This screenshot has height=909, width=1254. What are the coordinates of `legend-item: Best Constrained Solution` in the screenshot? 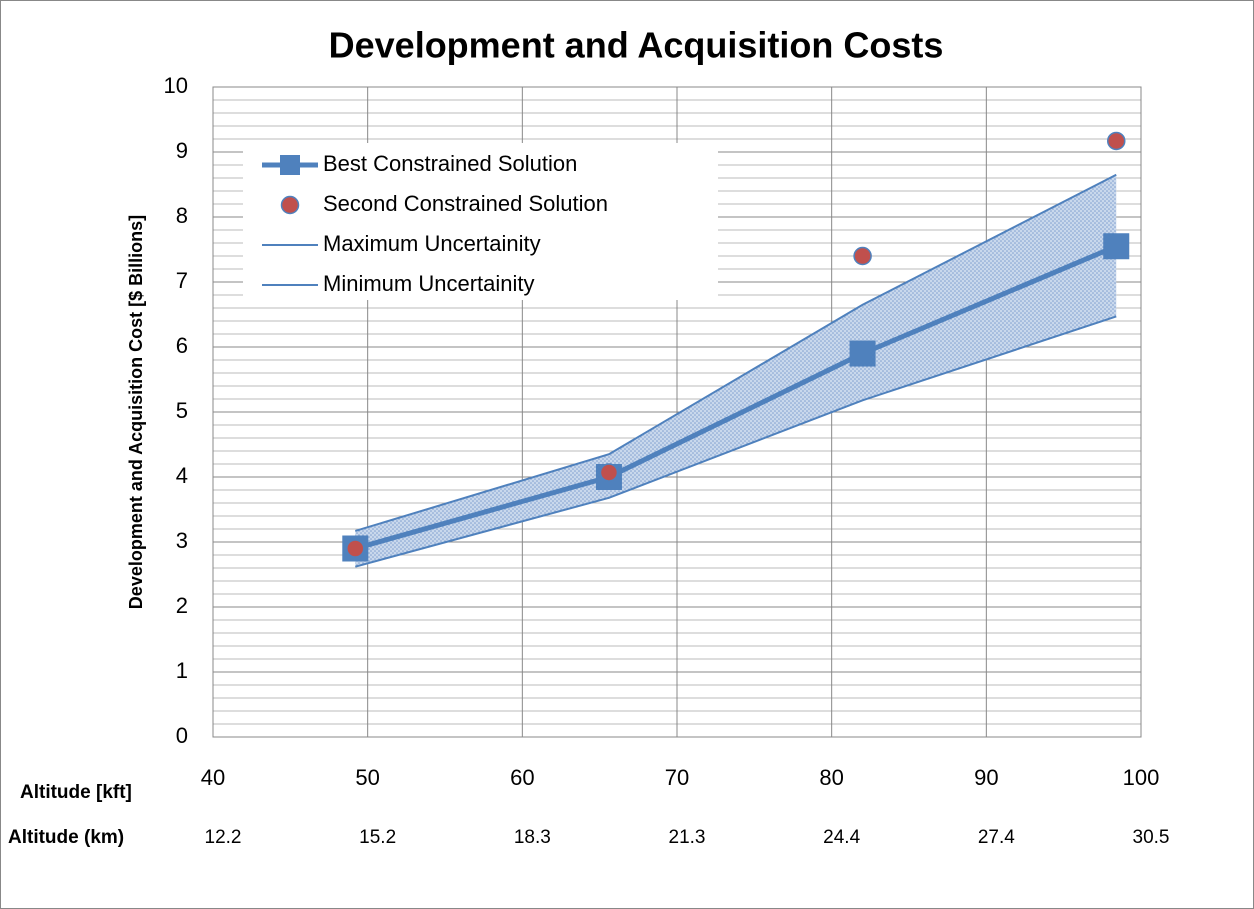 It's located at (419, 163).